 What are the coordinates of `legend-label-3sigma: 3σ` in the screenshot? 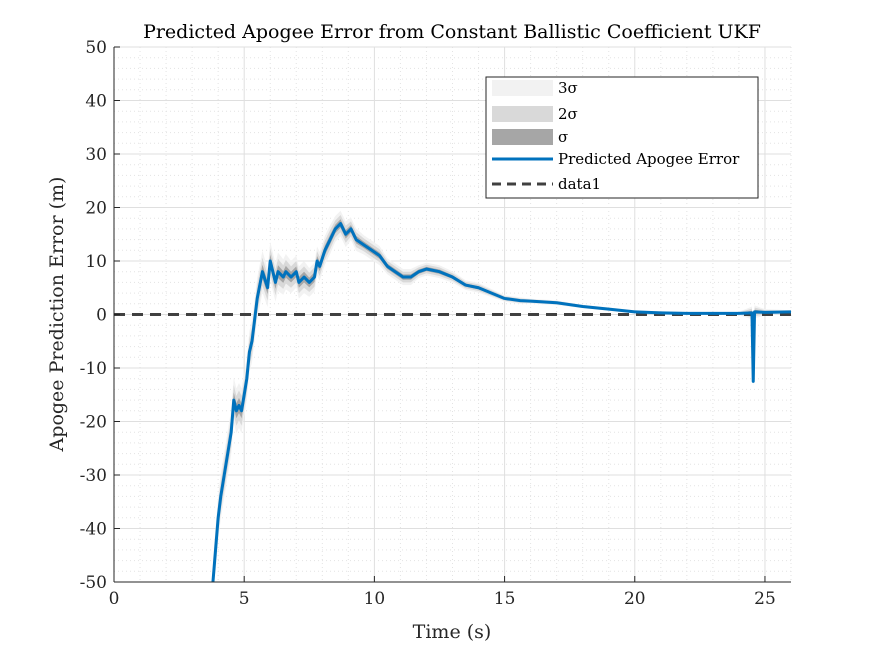 It's located at (568, 88).